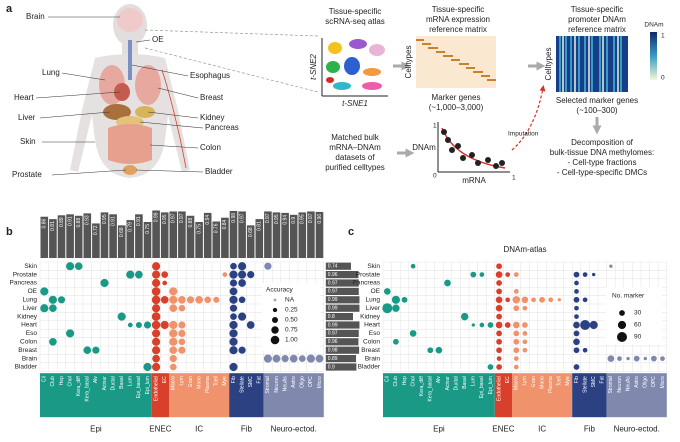  I want to click on row-accuracy-label: 0.97, so click(333, 334).